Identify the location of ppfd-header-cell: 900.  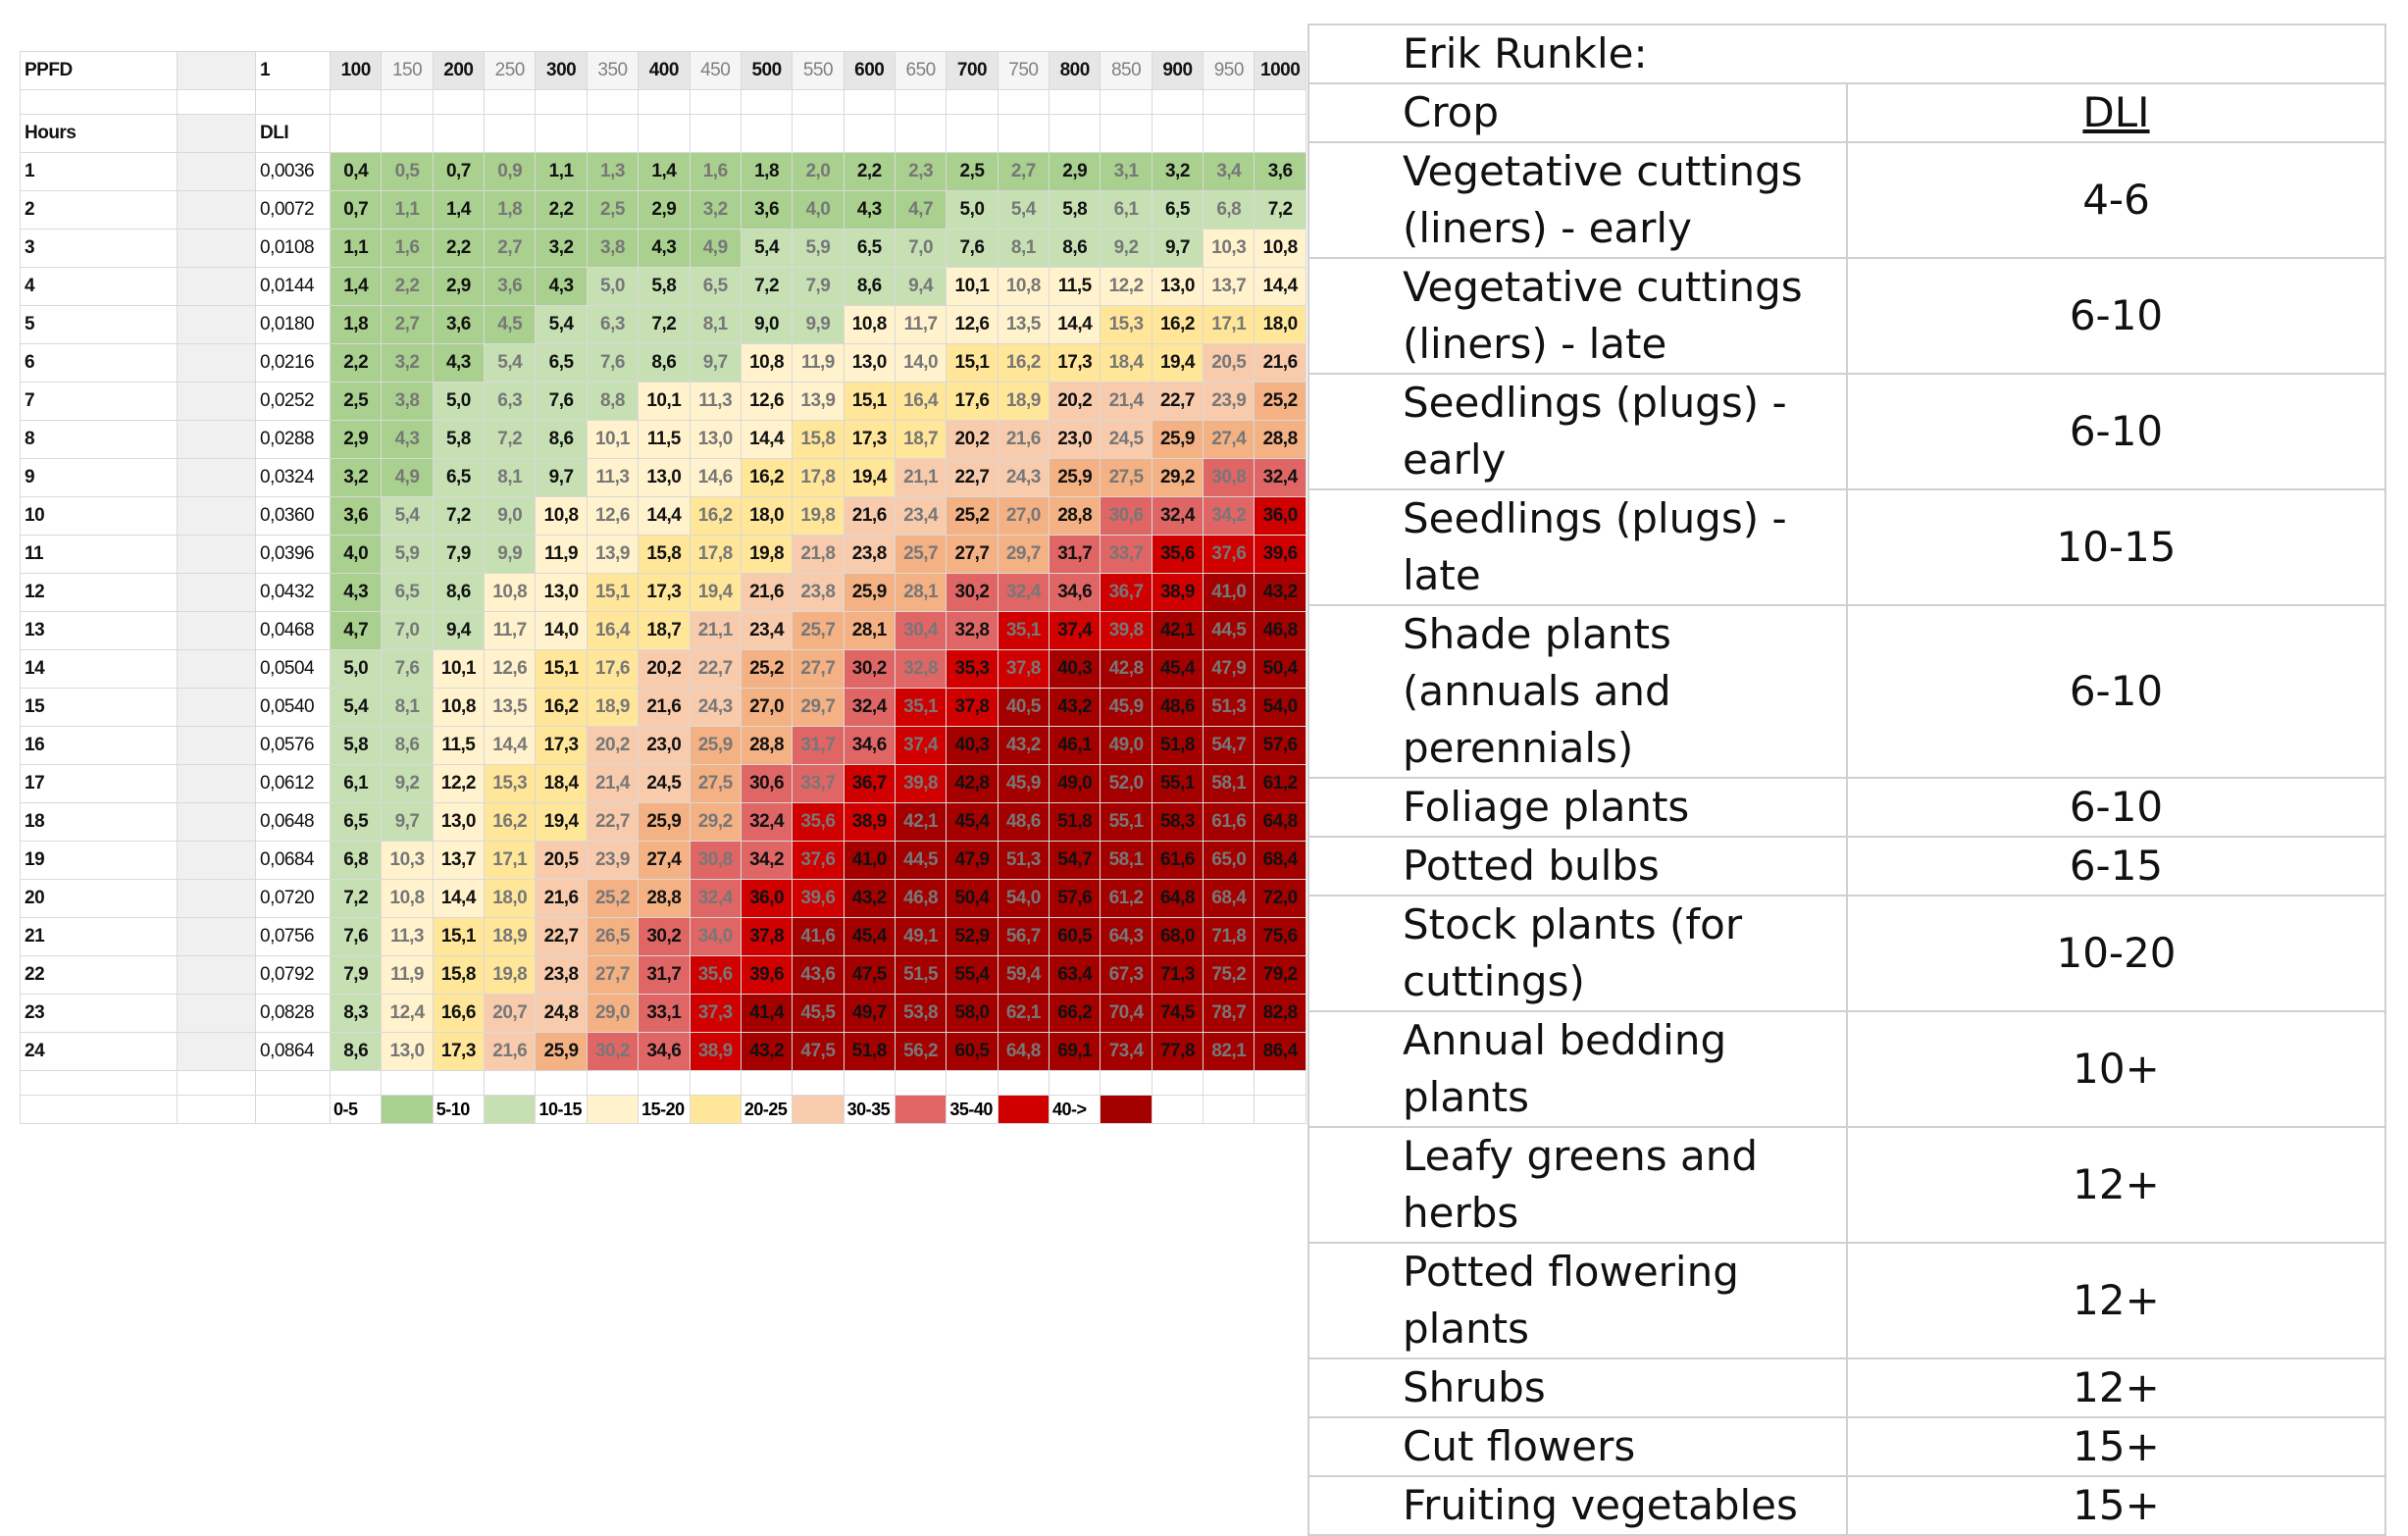
(1177, 70).